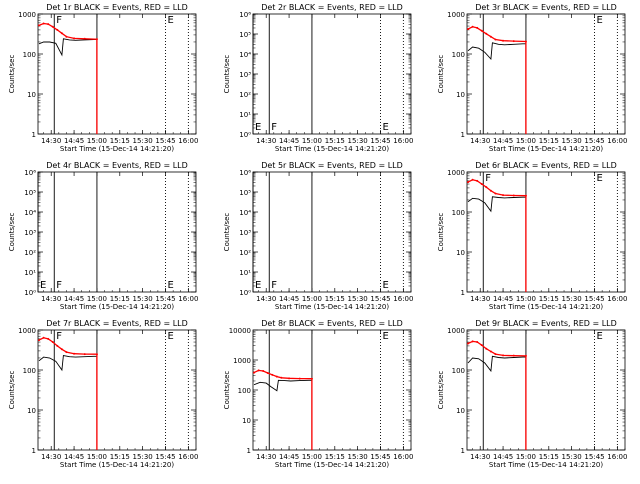  Describe the element at coordinates (29, 371) in the screenshot. I see `y-tick-label: 100` at that location.